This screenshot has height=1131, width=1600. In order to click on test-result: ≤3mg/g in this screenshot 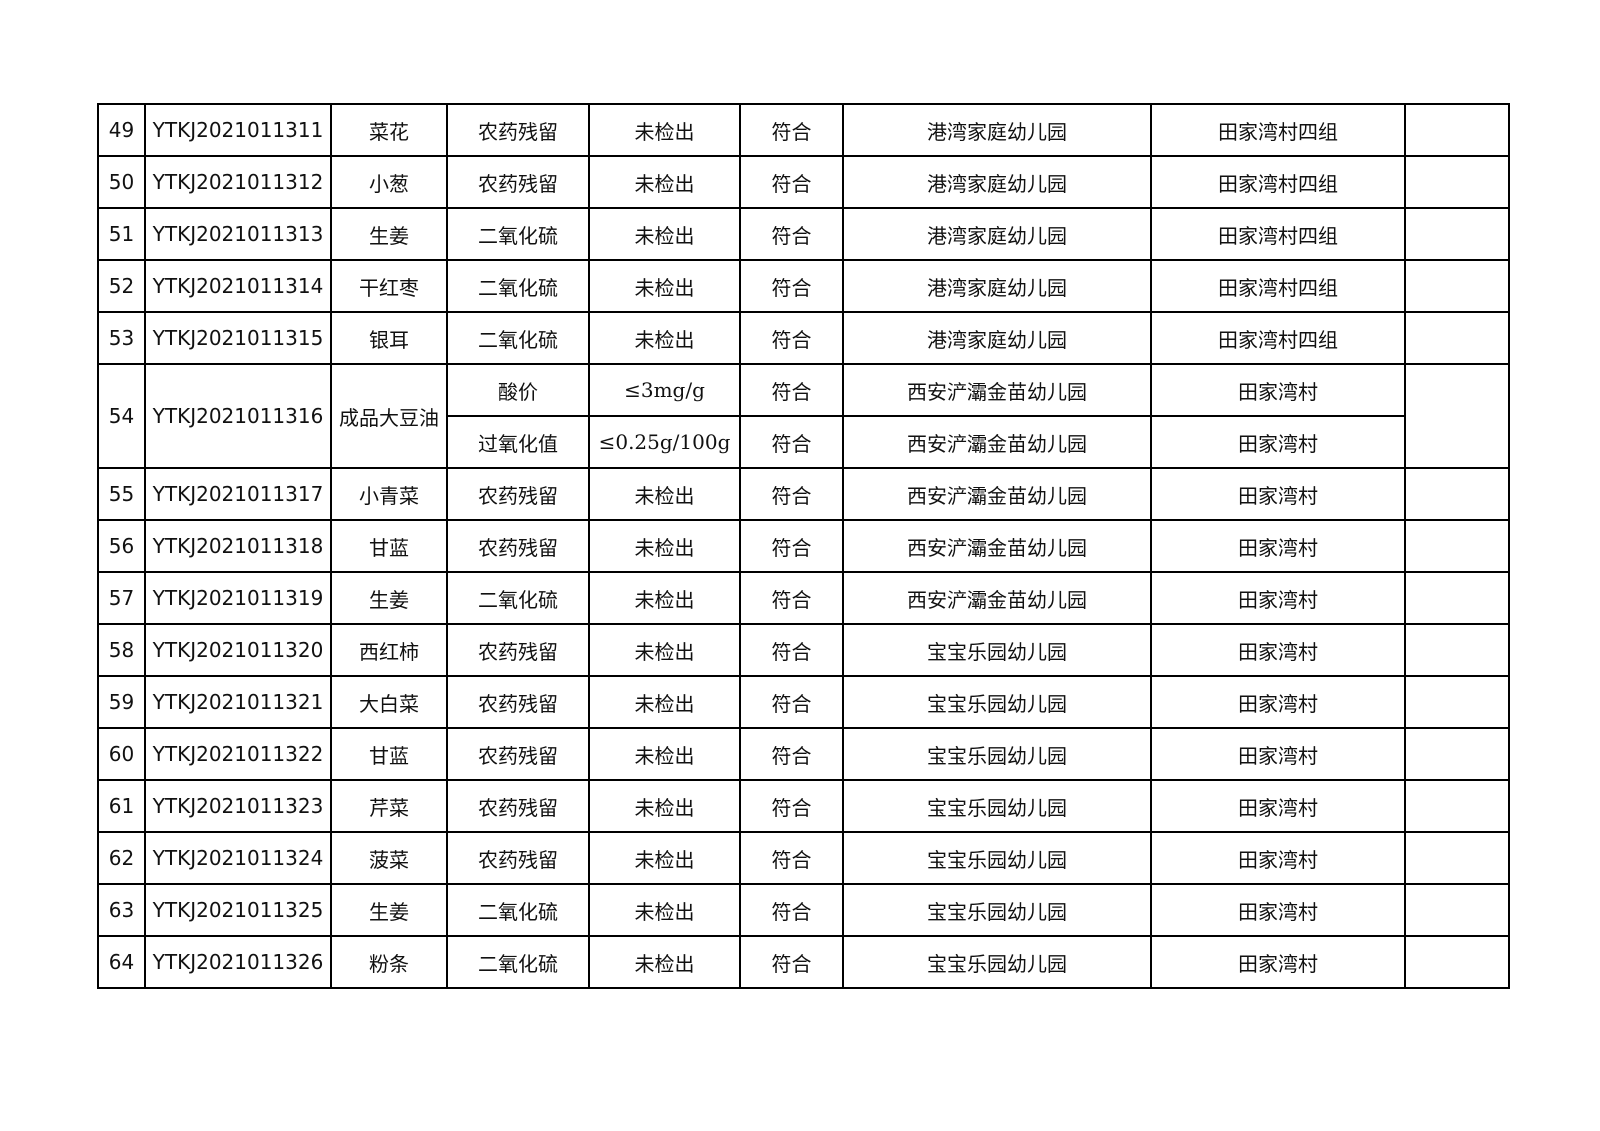, I will do `click(664, 390)`.